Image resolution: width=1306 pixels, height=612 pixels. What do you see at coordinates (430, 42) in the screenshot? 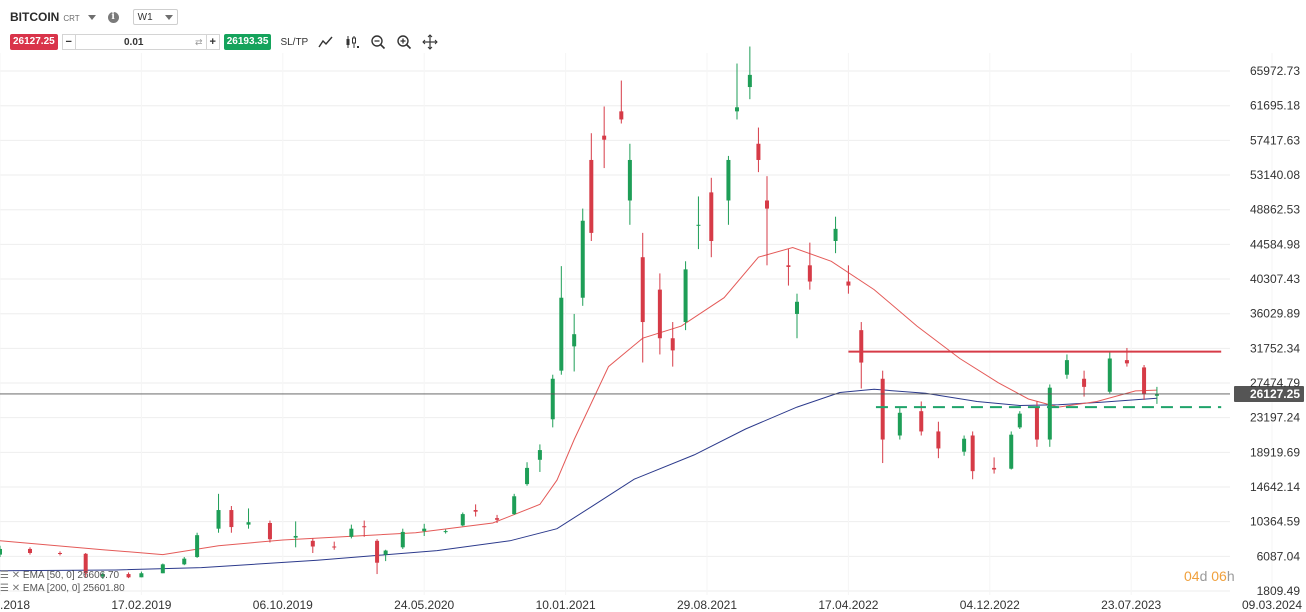
I see `crosshair-icon` at bounding box center [430, 42].